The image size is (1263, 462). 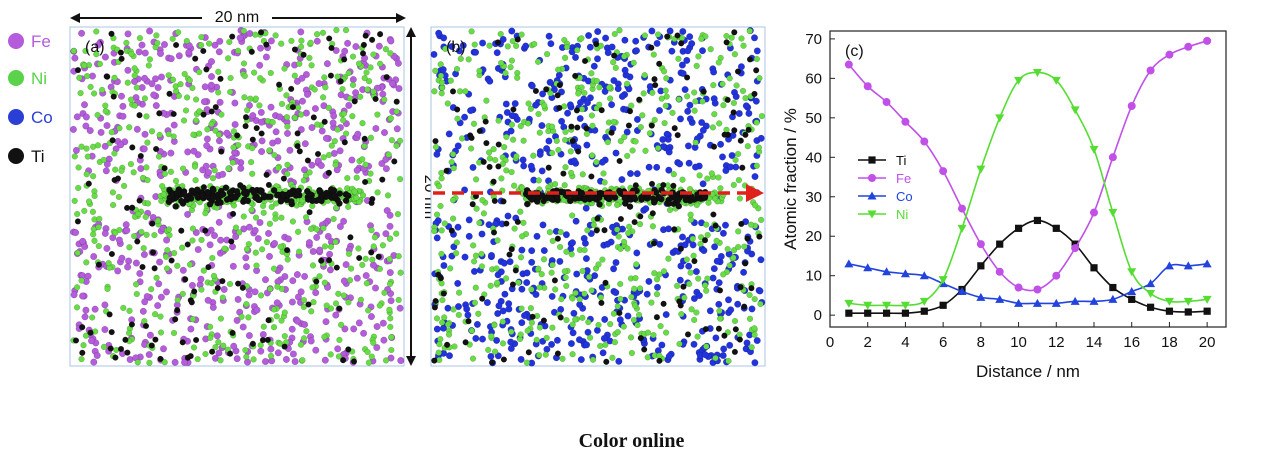 I want to click on legend-atom-label: Ti, so click(x=38, y=156).